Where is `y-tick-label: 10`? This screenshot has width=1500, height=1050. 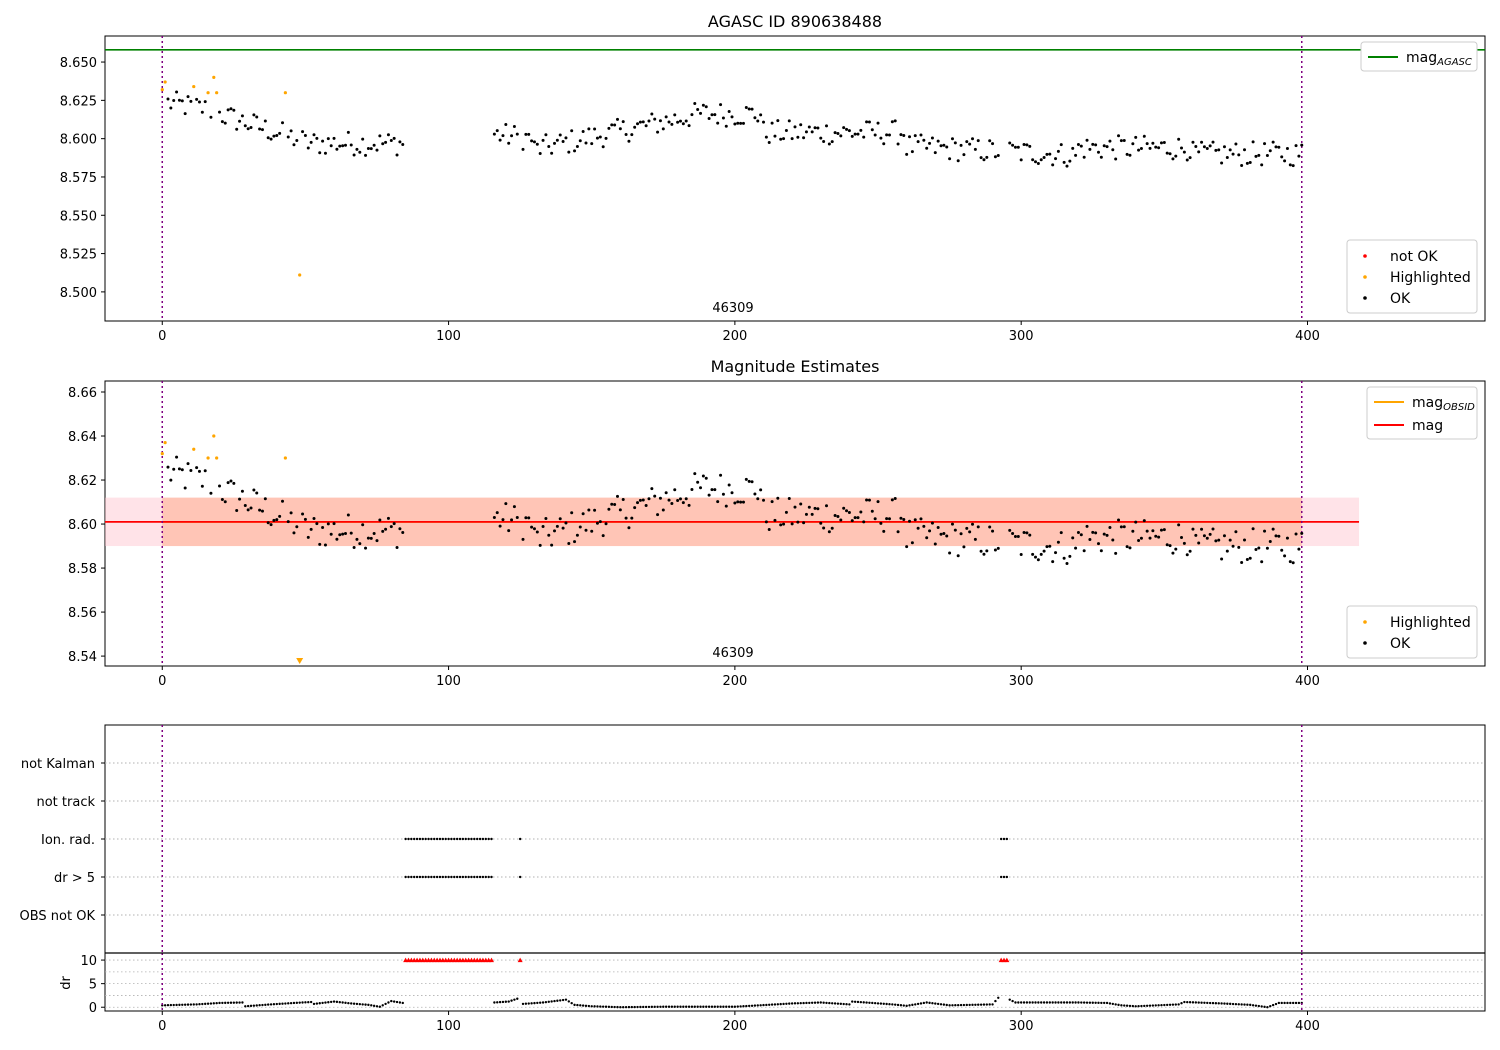
y-tick-label: 10 is located at coordinates (88, 961).